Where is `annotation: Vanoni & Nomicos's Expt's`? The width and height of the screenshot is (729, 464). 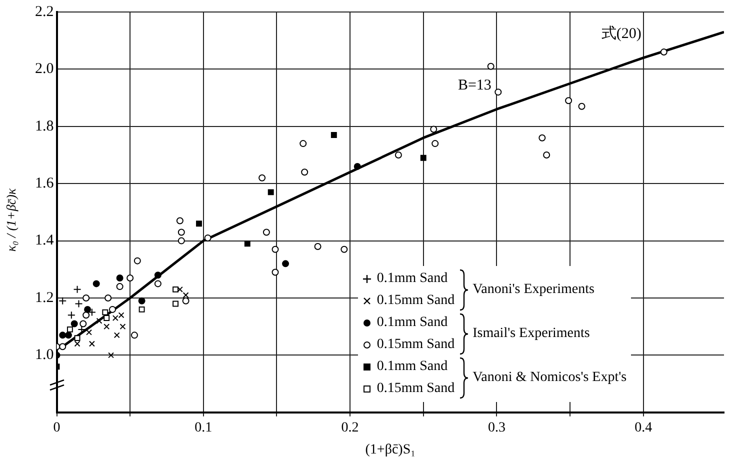
annotation: Vanoni & Nomicos's Expt's is located at coordinates (549, 378).